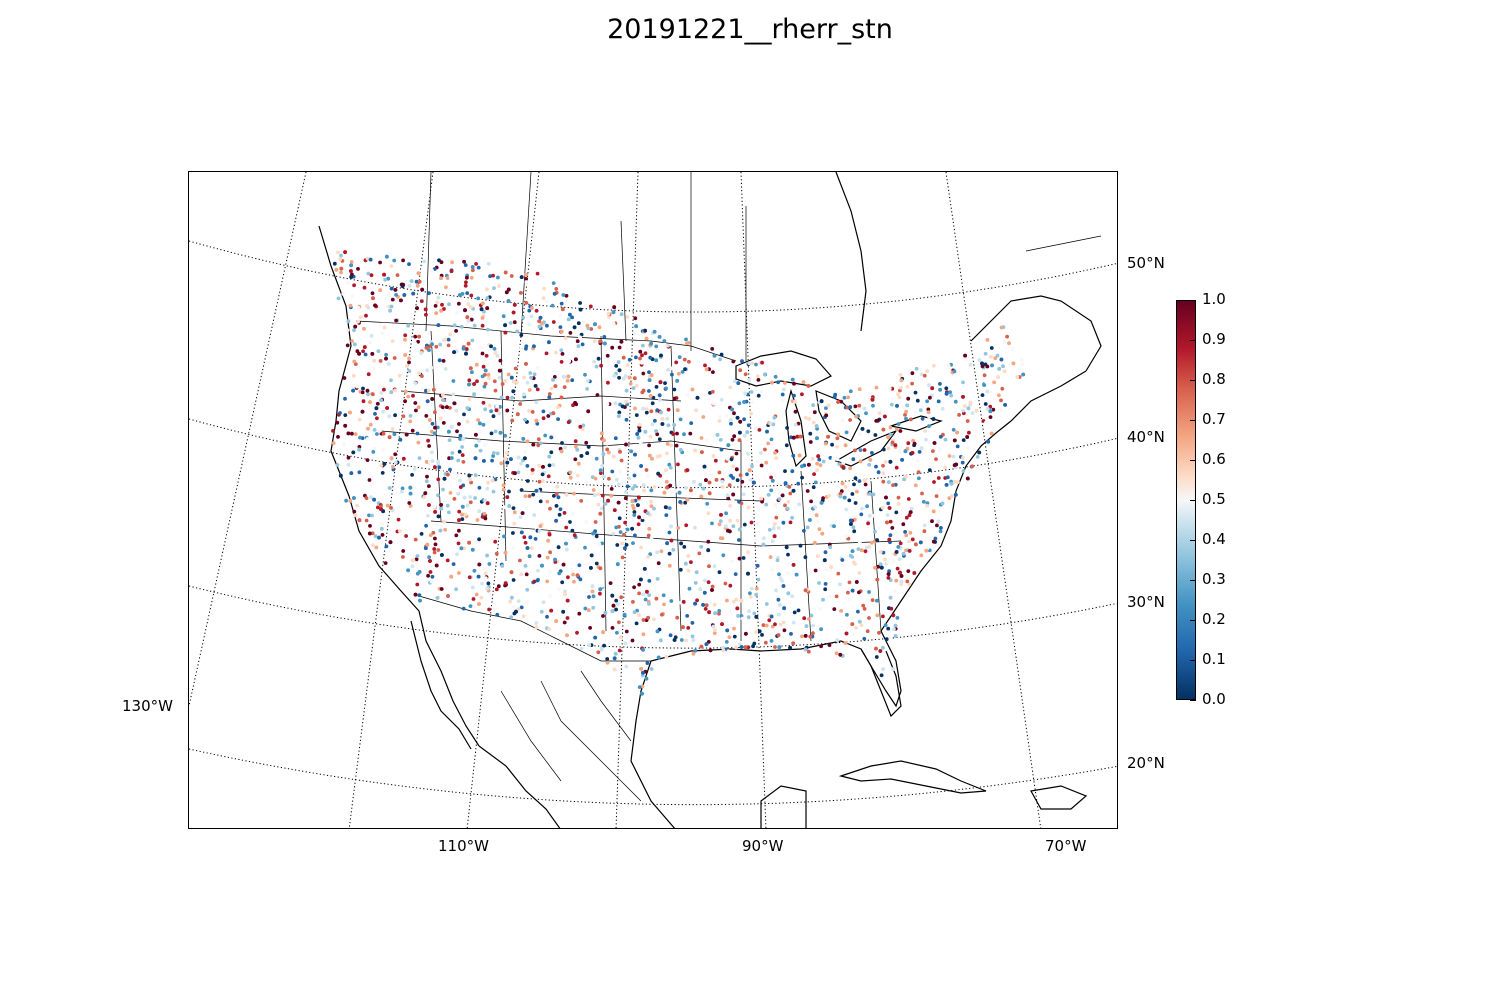  Describe the element at coordinates (1214, 339) in the screenshot. I see `colorbar-tick-label: 0.9` at that location.